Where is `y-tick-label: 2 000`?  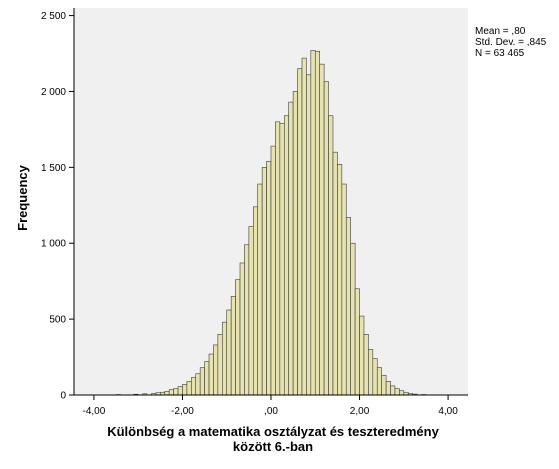
y-tick-label: 2 000 is located at coordinates (53, 92).